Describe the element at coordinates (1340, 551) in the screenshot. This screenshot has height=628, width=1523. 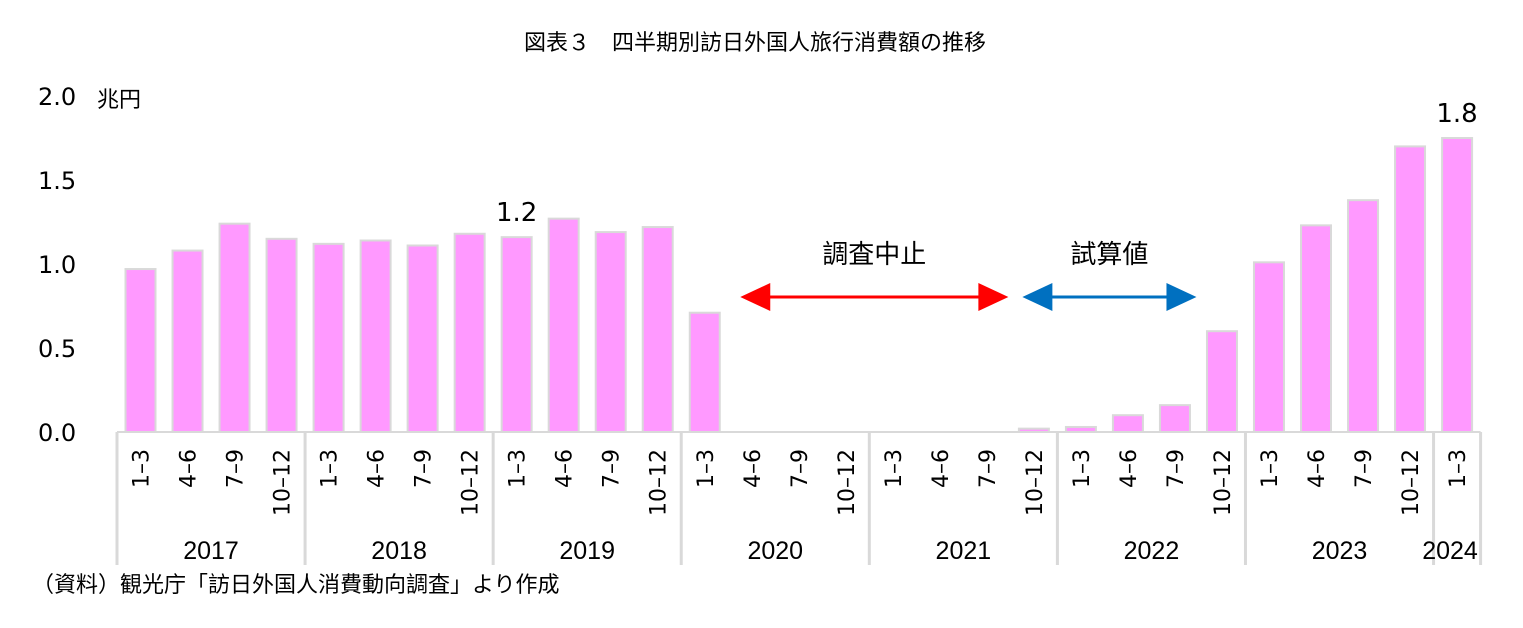
I see `year-label: 2023` at that location.